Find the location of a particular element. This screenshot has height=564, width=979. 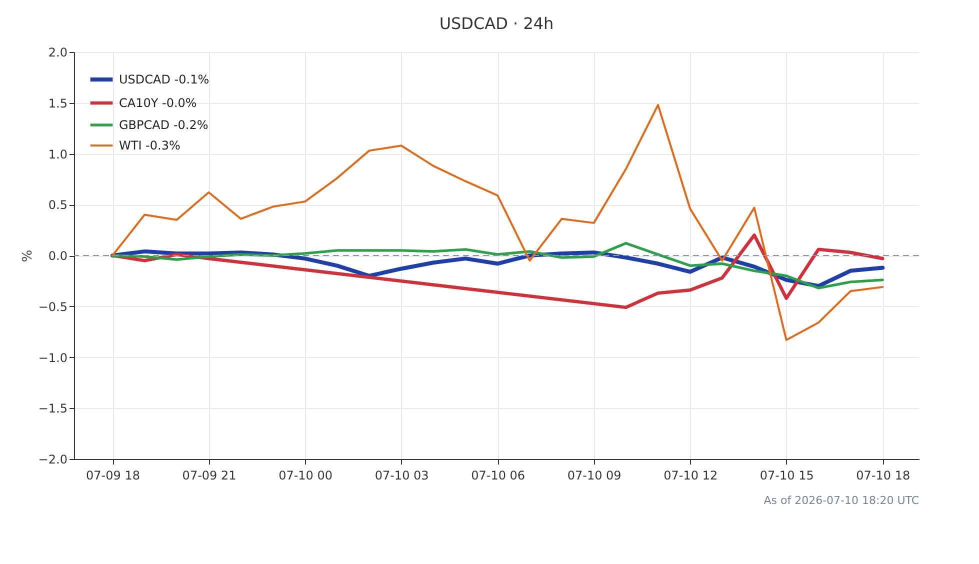

y-tick-label: 2.0 is located at coordinates (58, 53).